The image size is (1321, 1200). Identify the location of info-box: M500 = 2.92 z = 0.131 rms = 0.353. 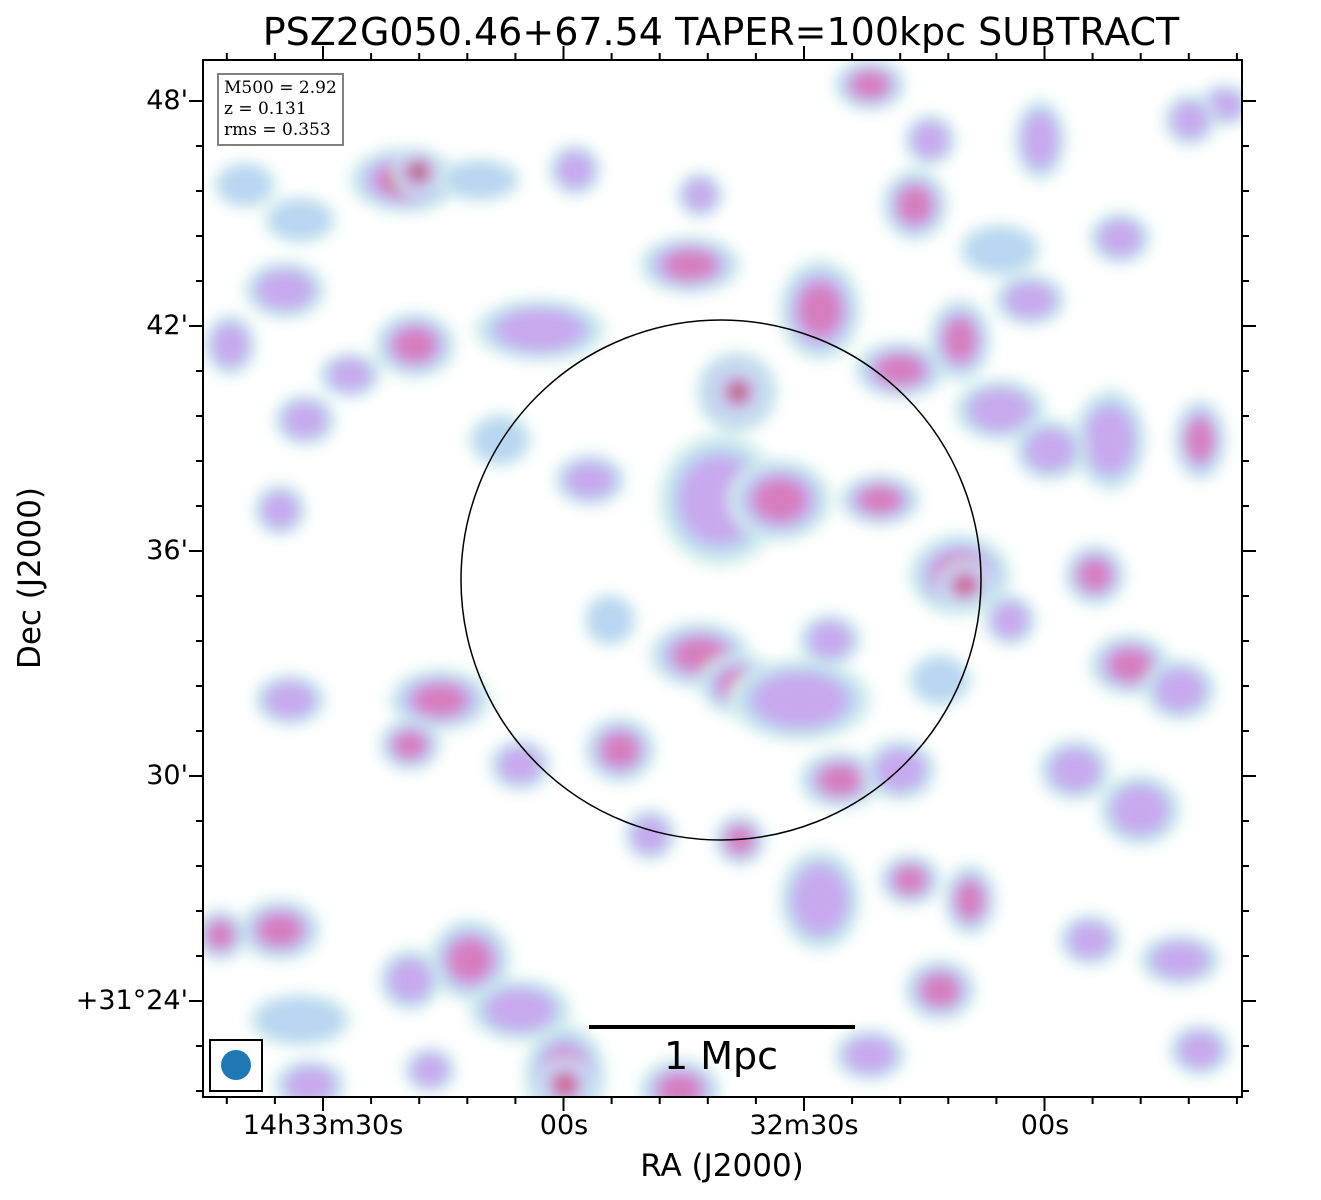
(280, 109).